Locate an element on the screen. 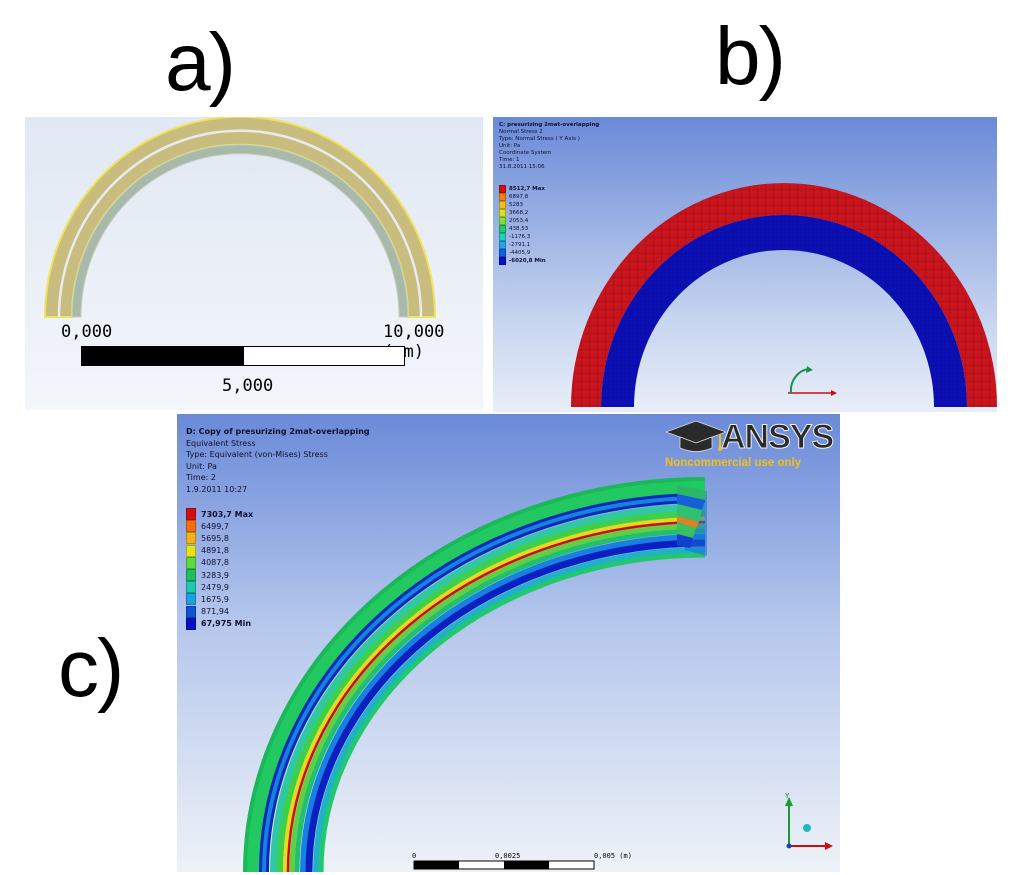 The height and width of the screenshot is (875, 1024). legend-entry: 3283,9 is located at coordinates (219, 575).